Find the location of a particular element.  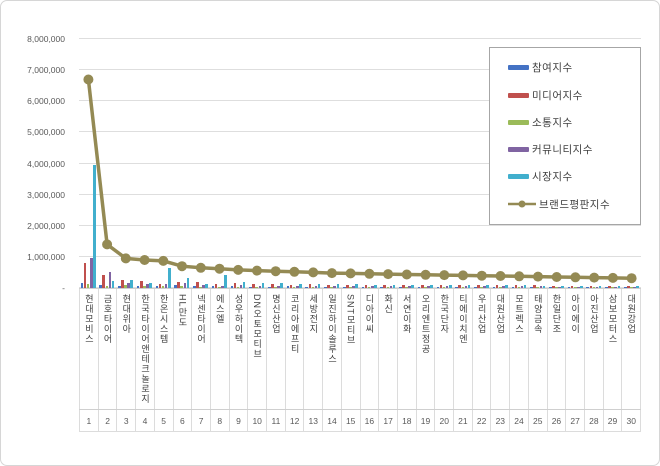

category-label: 티에이치엔 is located at coordinates (462, 319).